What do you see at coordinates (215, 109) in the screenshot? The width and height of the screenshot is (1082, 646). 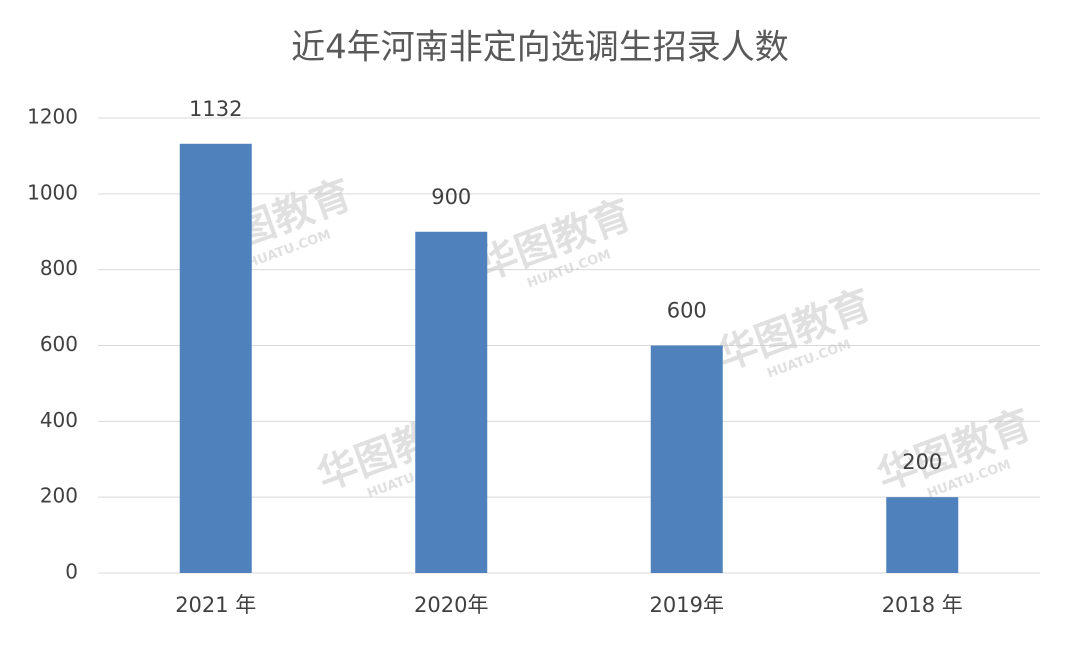 I see `data-label: 1132` at bounding box center [215, 109].